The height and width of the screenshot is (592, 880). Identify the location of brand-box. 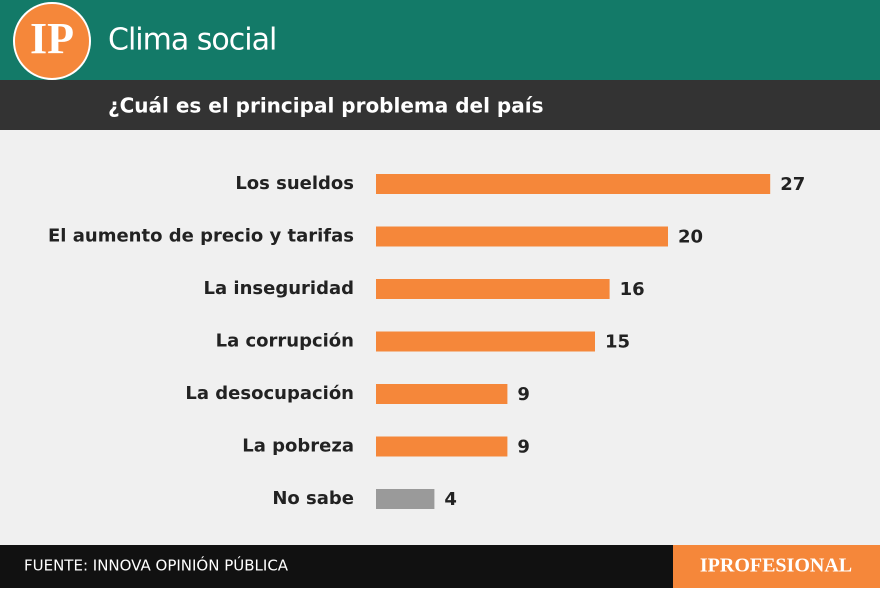
(776, 566).